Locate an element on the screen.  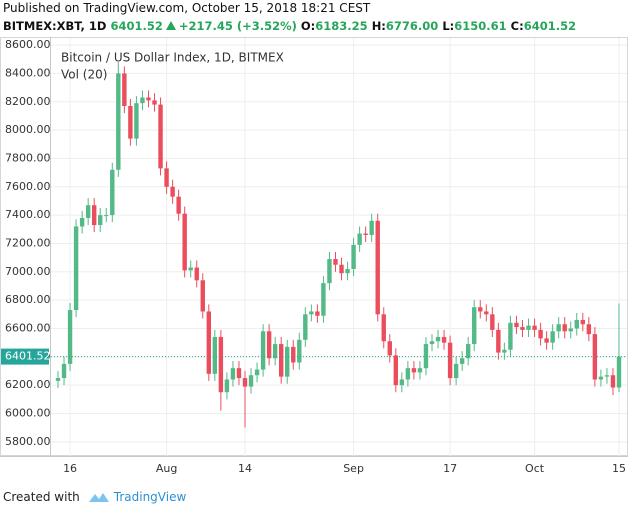
y-tick-label: 6200.00 is located at coordinates (28, 384).